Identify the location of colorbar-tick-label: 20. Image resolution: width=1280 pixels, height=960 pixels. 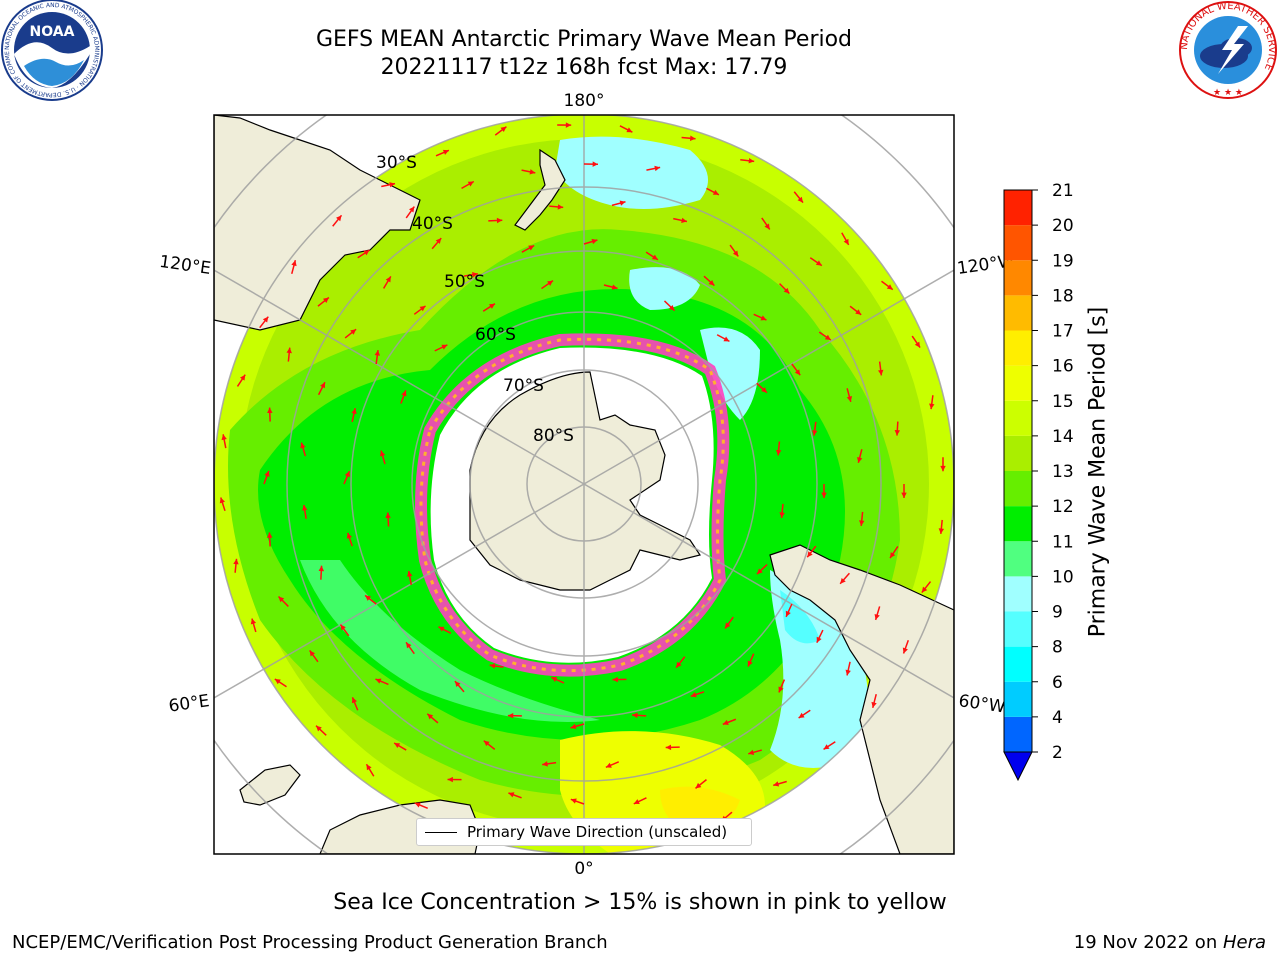
(1063, 226).